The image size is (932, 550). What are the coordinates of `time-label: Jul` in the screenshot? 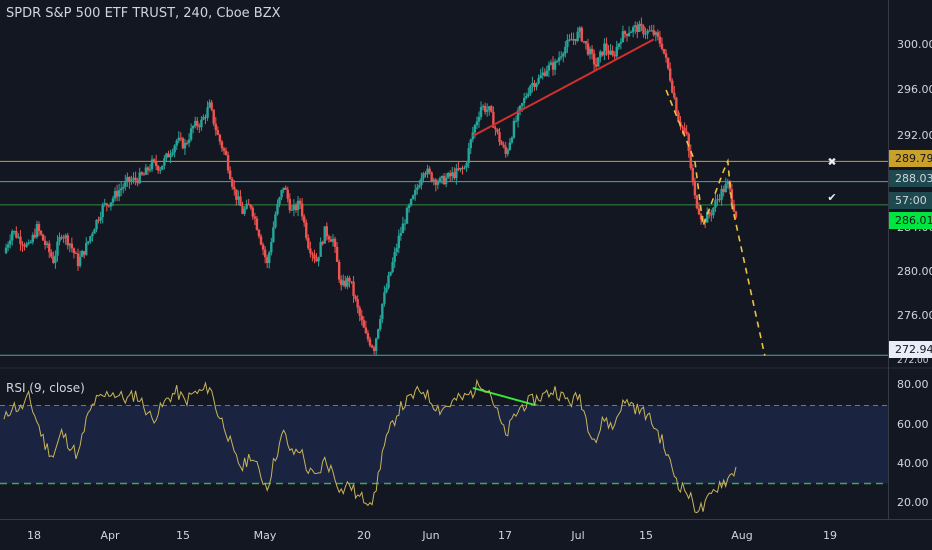 It's located at (578, 535).